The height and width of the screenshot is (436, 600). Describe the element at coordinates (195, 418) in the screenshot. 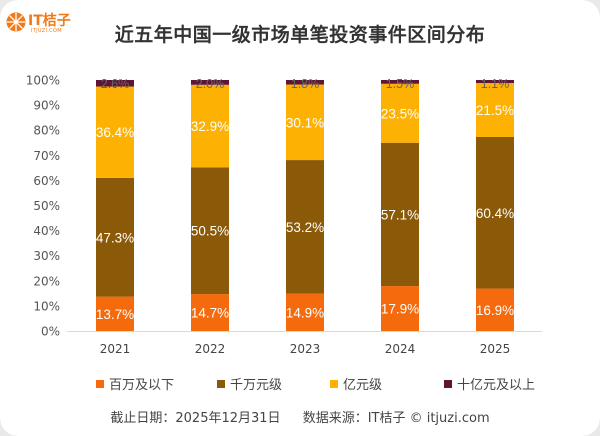

I see `cutoff-date: 截止日期：2025年12月31日` at that location.